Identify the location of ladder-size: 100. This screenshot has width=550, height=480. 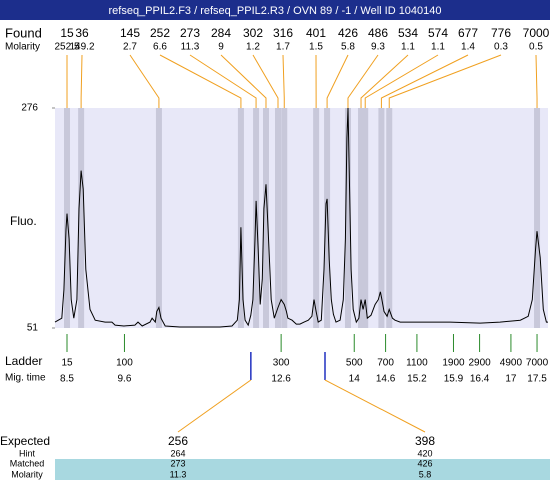
(124, 363).